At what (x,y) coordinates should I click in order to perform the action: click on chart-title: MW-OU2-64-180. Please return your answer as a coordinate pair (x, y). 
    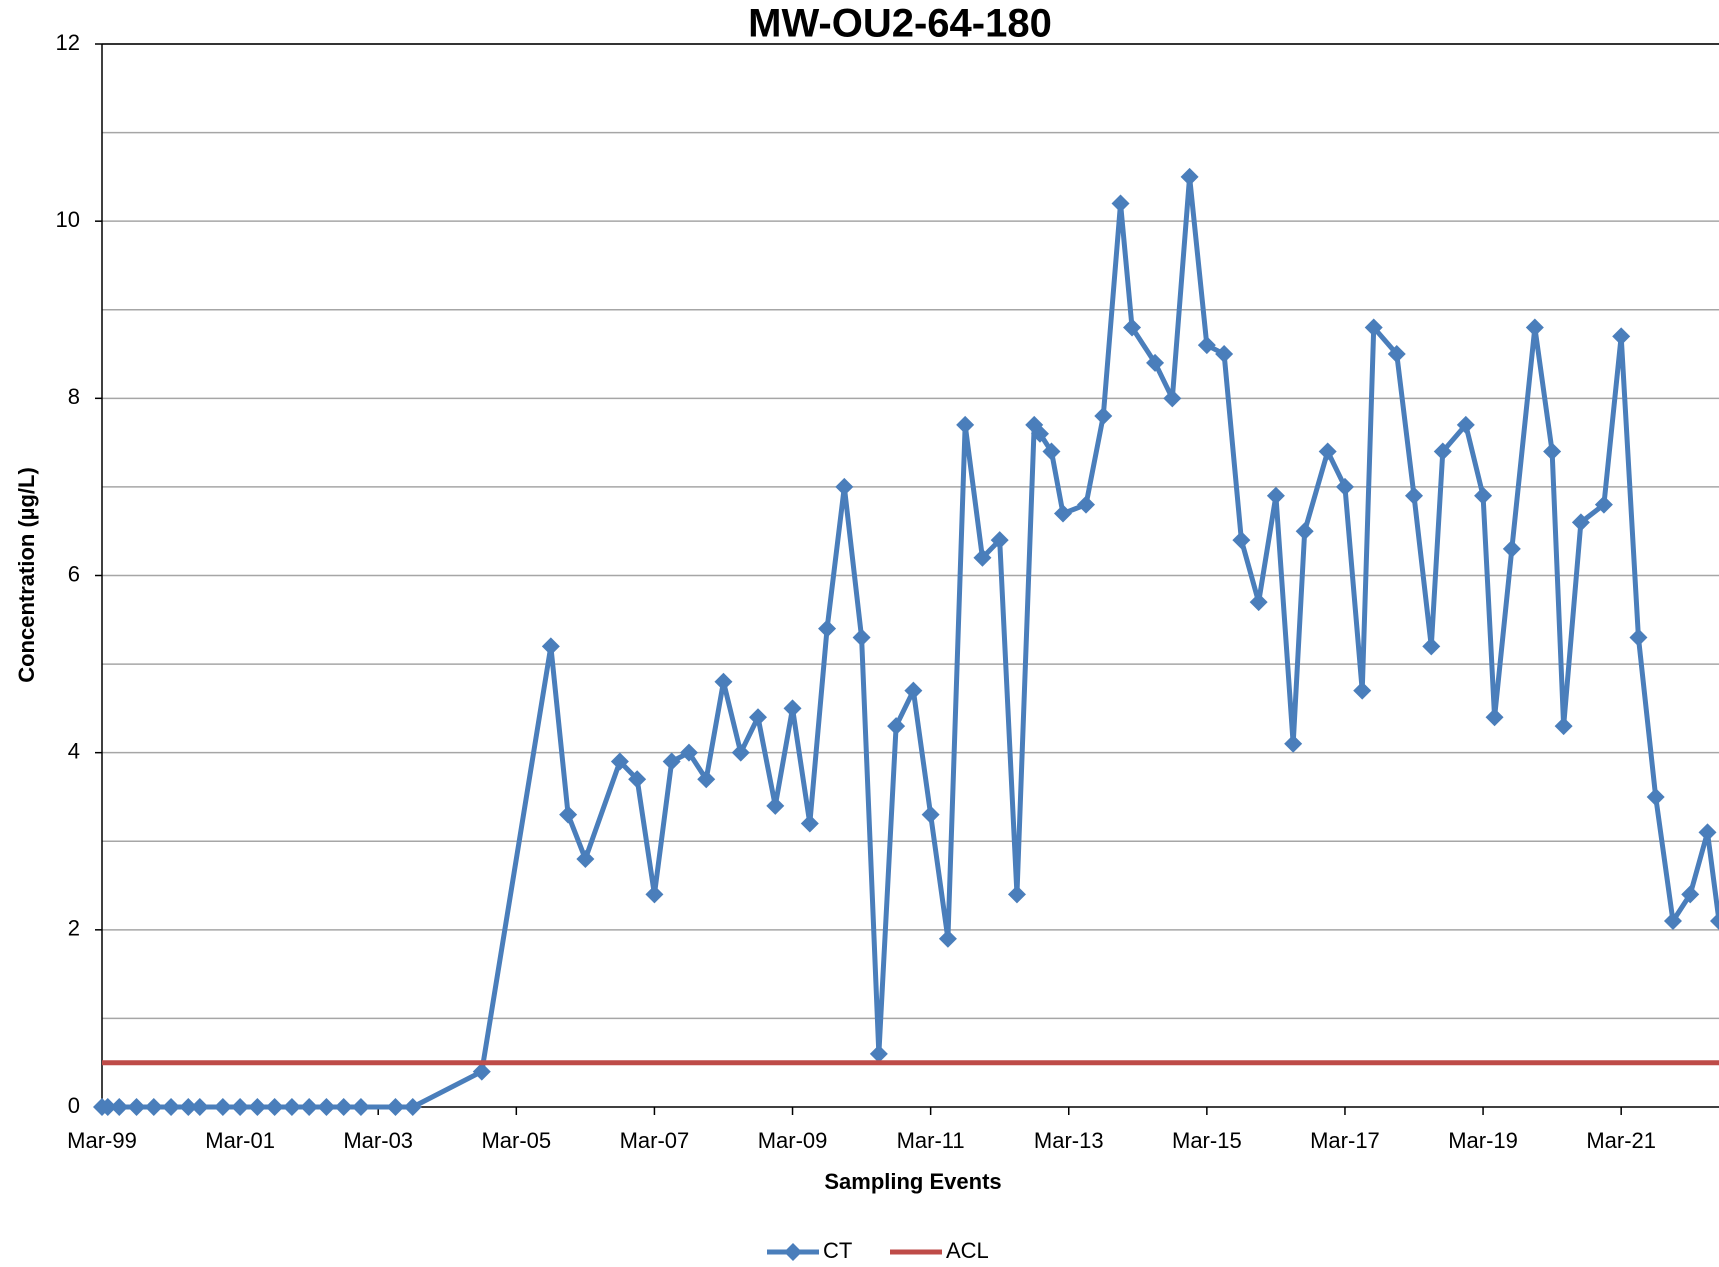
    Looking at the image, I should click on (900, 24).